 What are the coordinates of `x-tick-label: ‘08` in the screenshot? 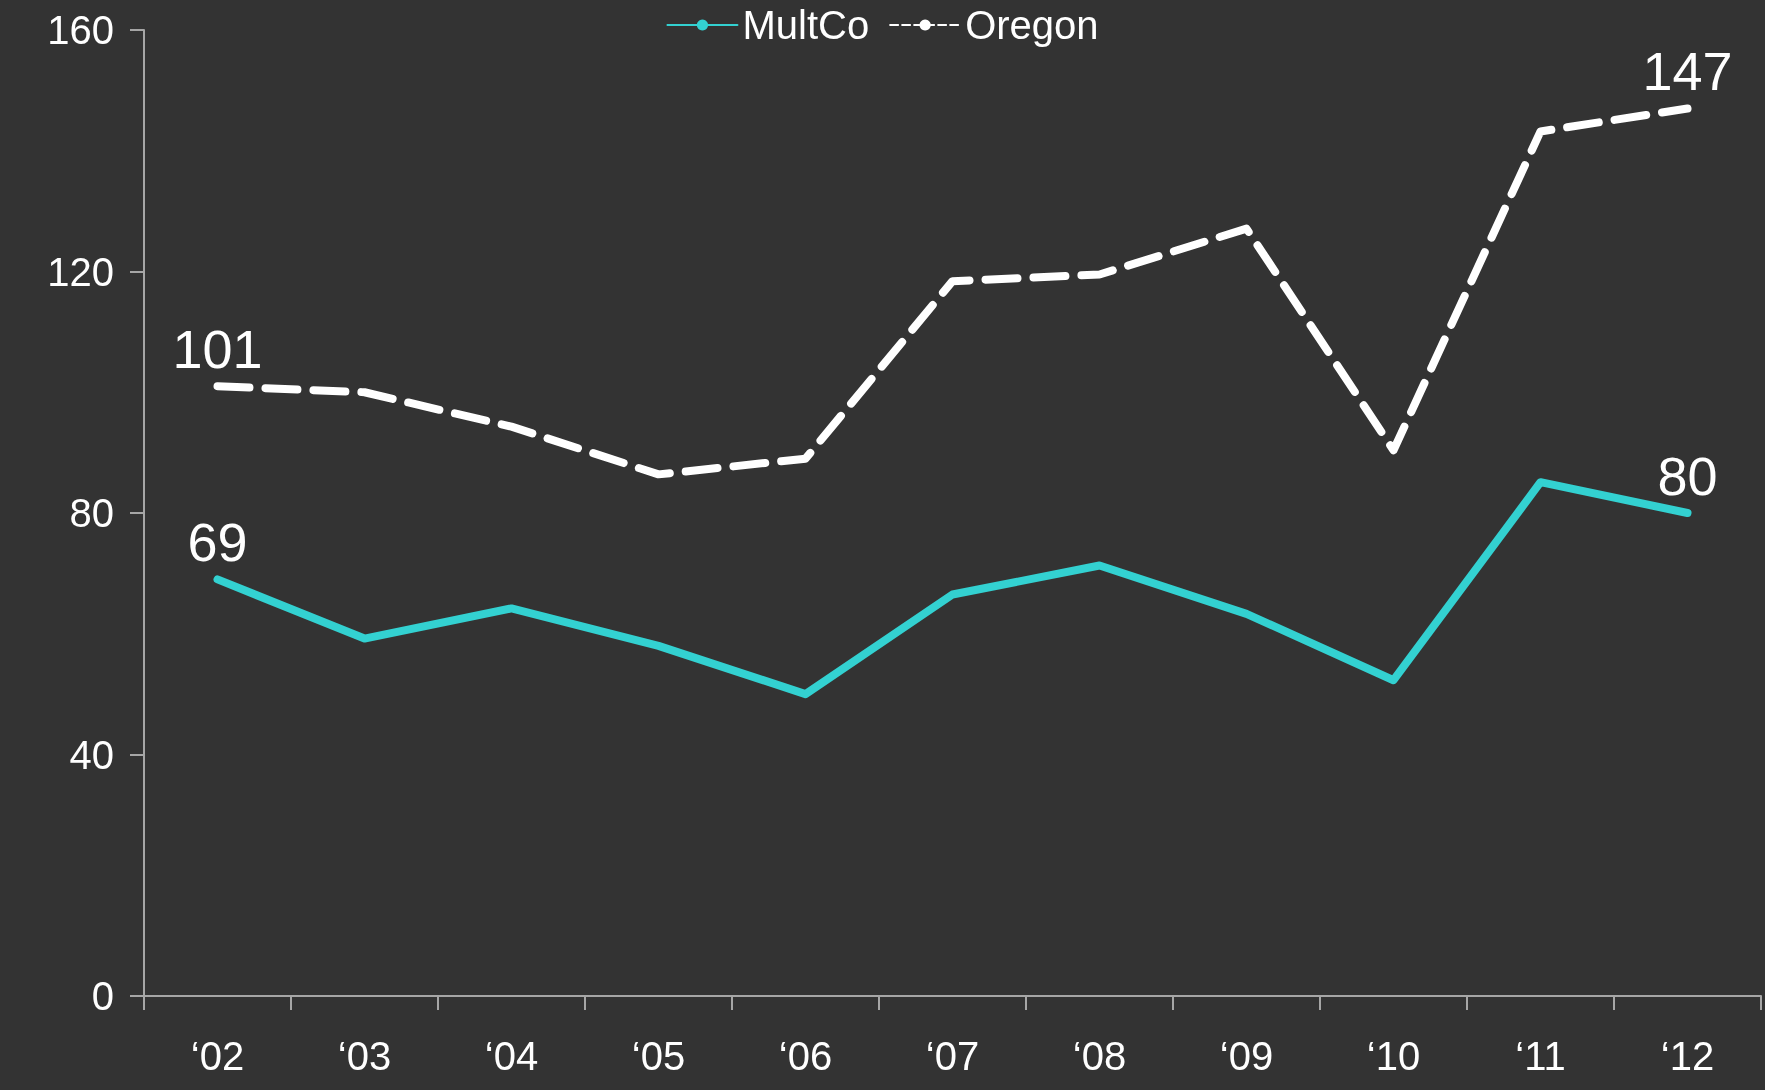 It's located at (1099, 1056).